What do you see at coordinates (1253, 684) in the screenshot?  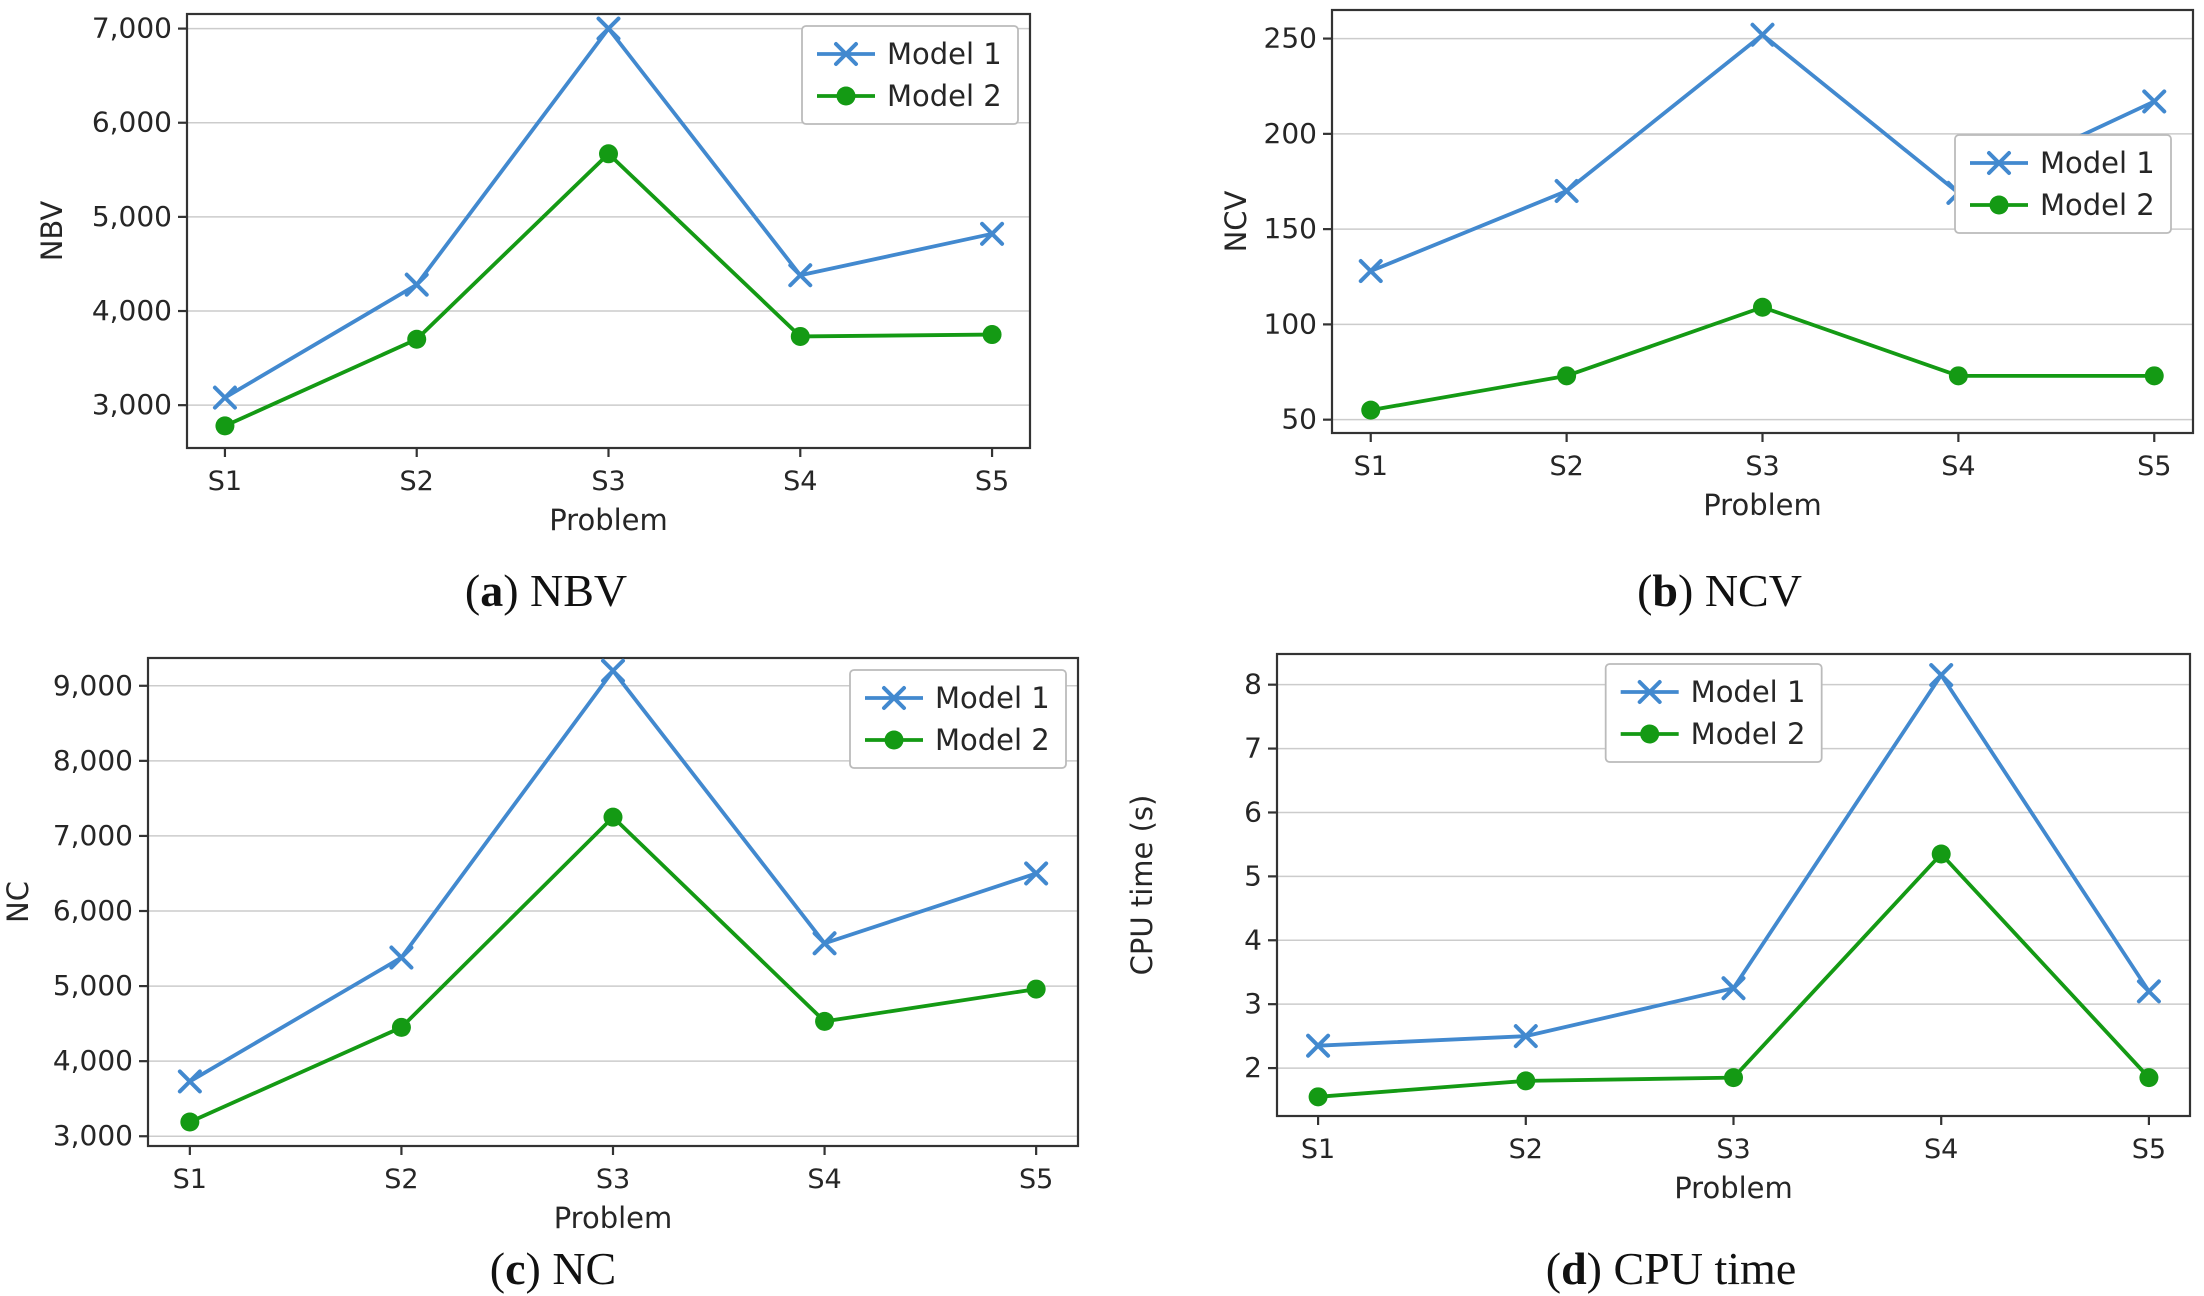 I see `y-tick-label: 8` at bounding box center [1253, 684].